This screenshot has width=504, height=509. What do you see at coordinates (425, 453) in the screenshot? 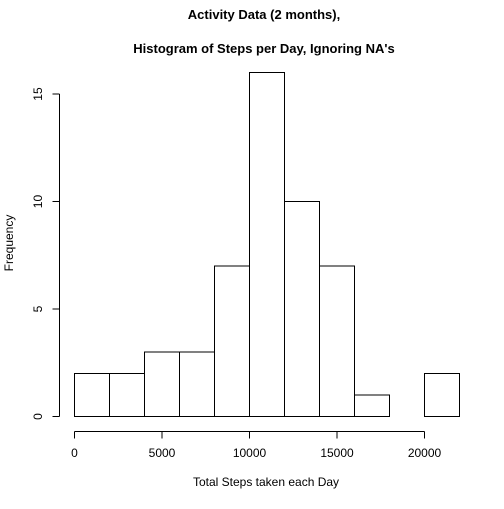
I see `x-tick-label: 20000` at bounding box center [425, 453].